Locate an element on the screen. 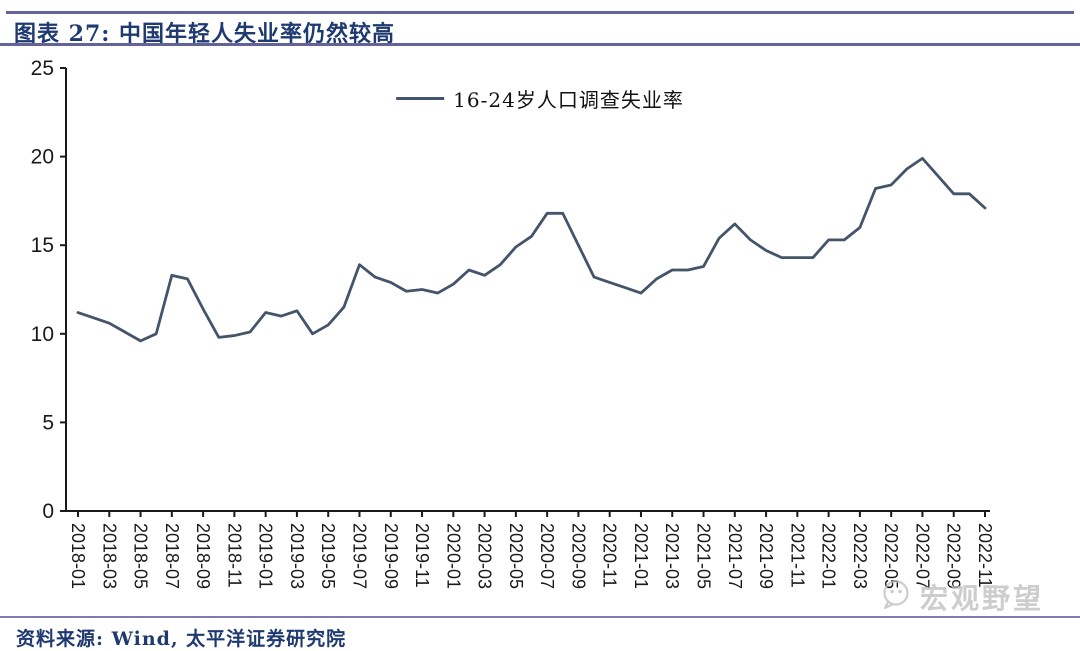 This screenshot has height=651, width=1080. x-tick-label: 2021-09 is located at coordinates (766, 556).